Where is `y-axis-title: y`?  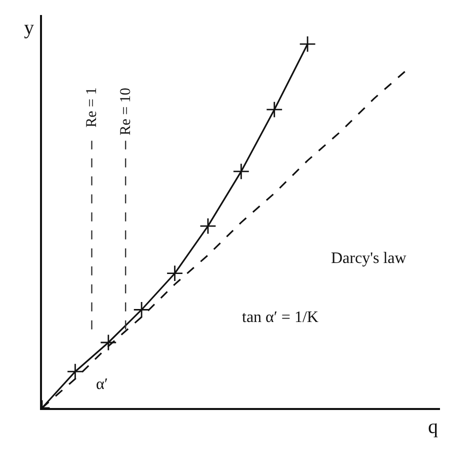 y-axis-title: y is located at coordinates (29, 28).